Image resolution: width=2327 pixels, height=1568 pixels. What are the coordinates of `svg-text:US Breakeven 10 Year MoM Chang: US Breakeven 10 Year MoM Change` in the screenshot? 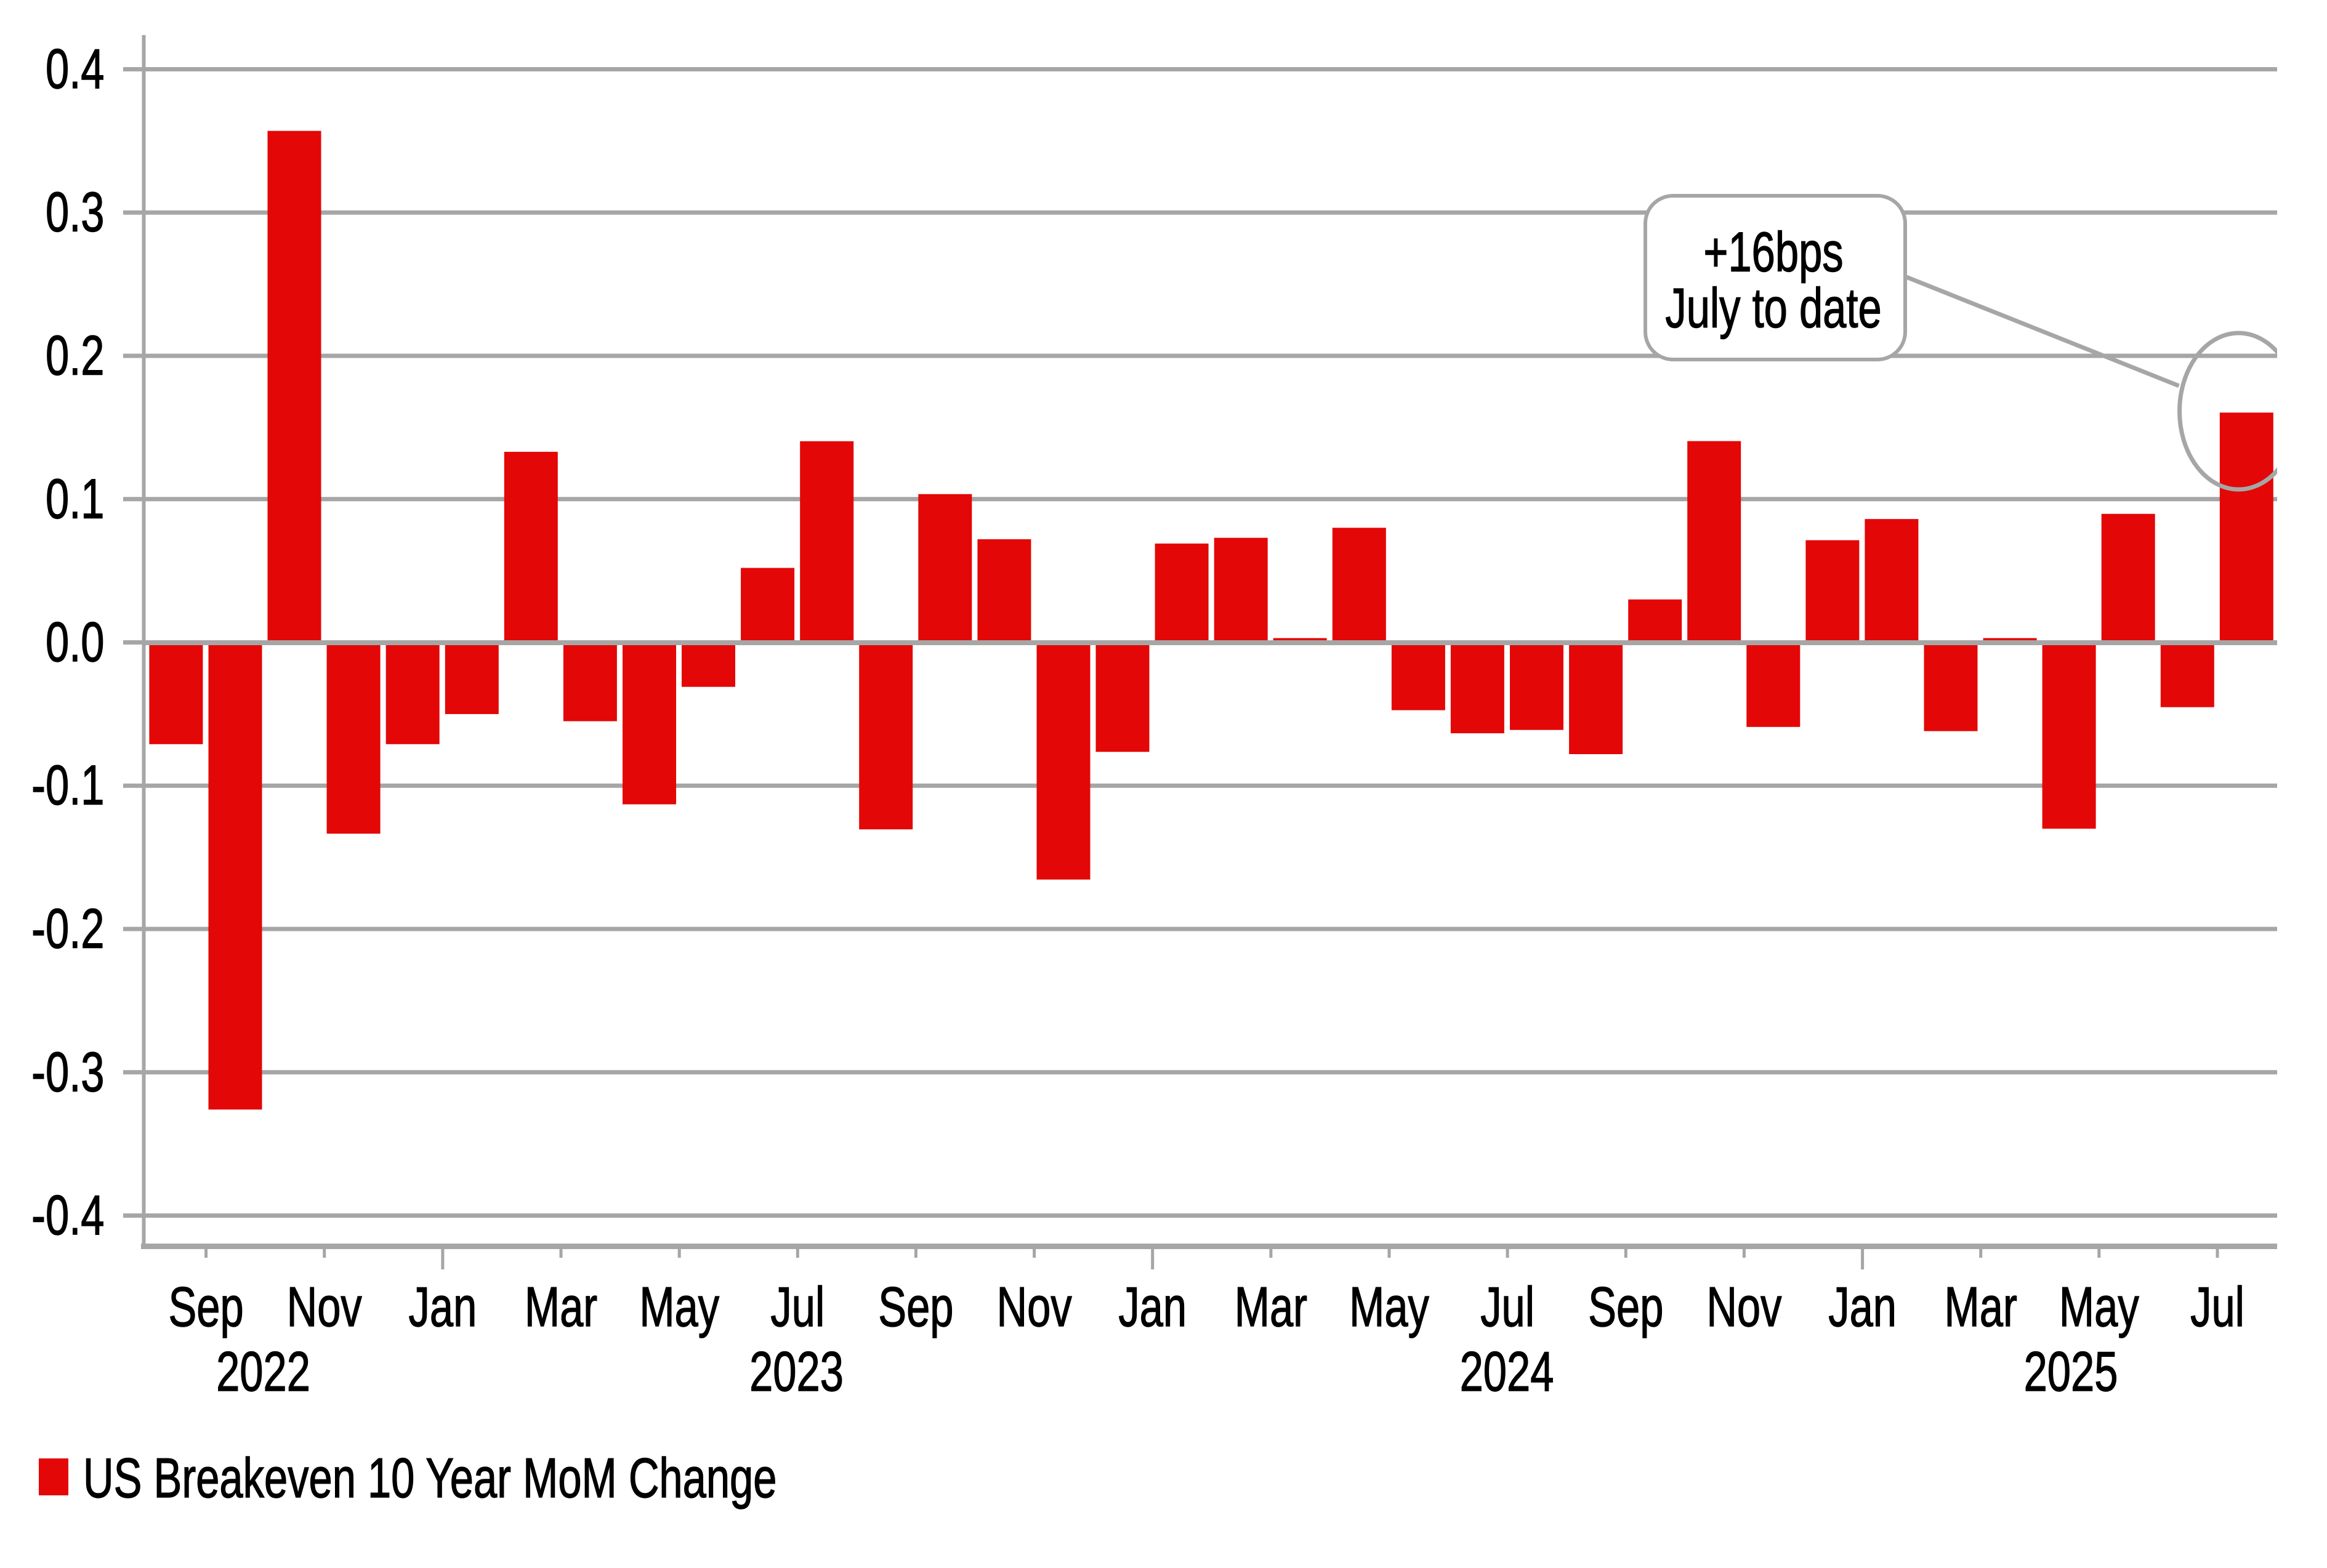 It's located at (429, 1478).